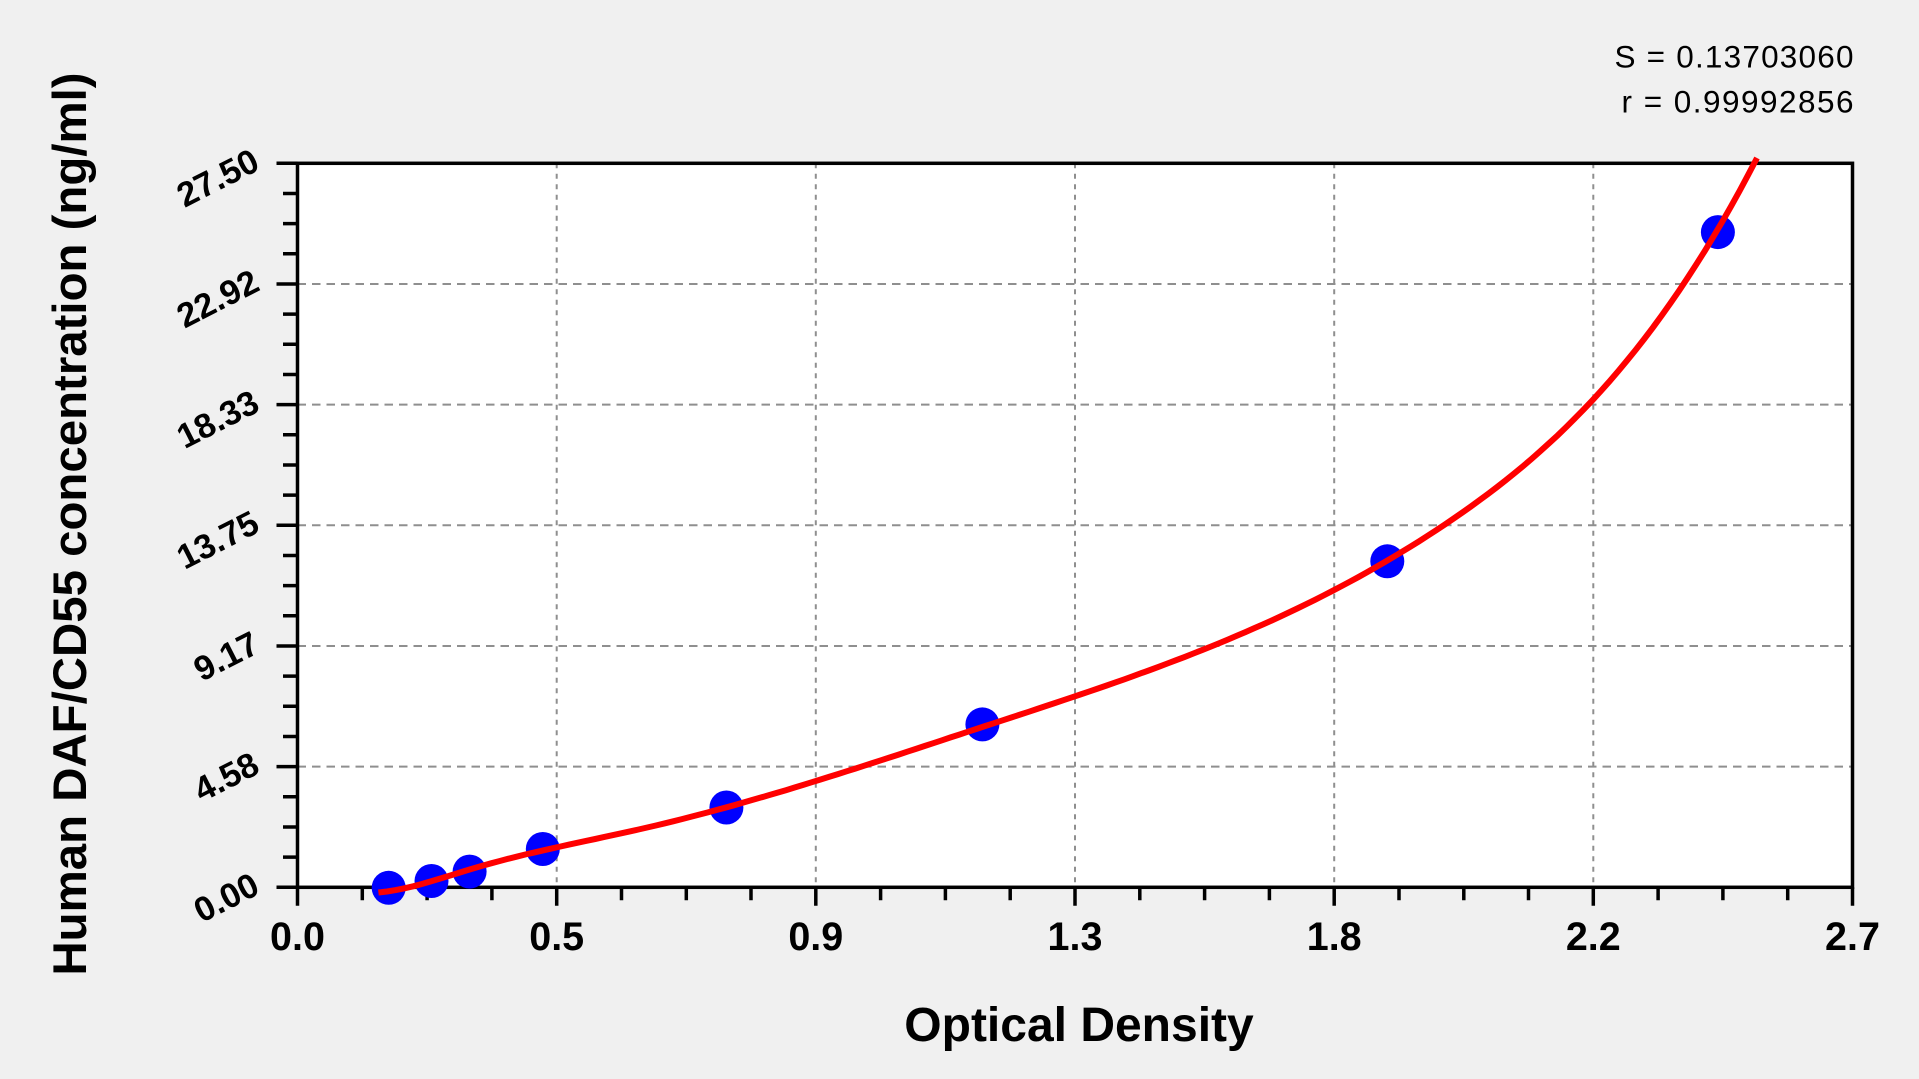 This screenshot has height=1079, width=1919. What do you see at coordinates (1734, 56) in the screenshot?
I see `svg-text: S = 0.13703060` at bounding box center [1734, 56].